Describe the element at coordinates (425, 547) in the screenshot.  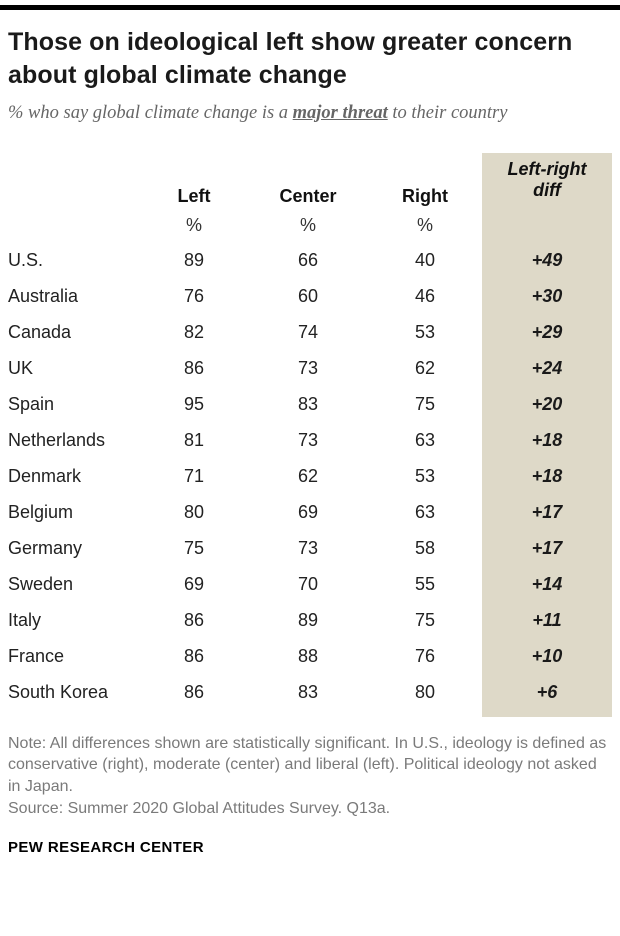
I see `right-value: 58` at that location.